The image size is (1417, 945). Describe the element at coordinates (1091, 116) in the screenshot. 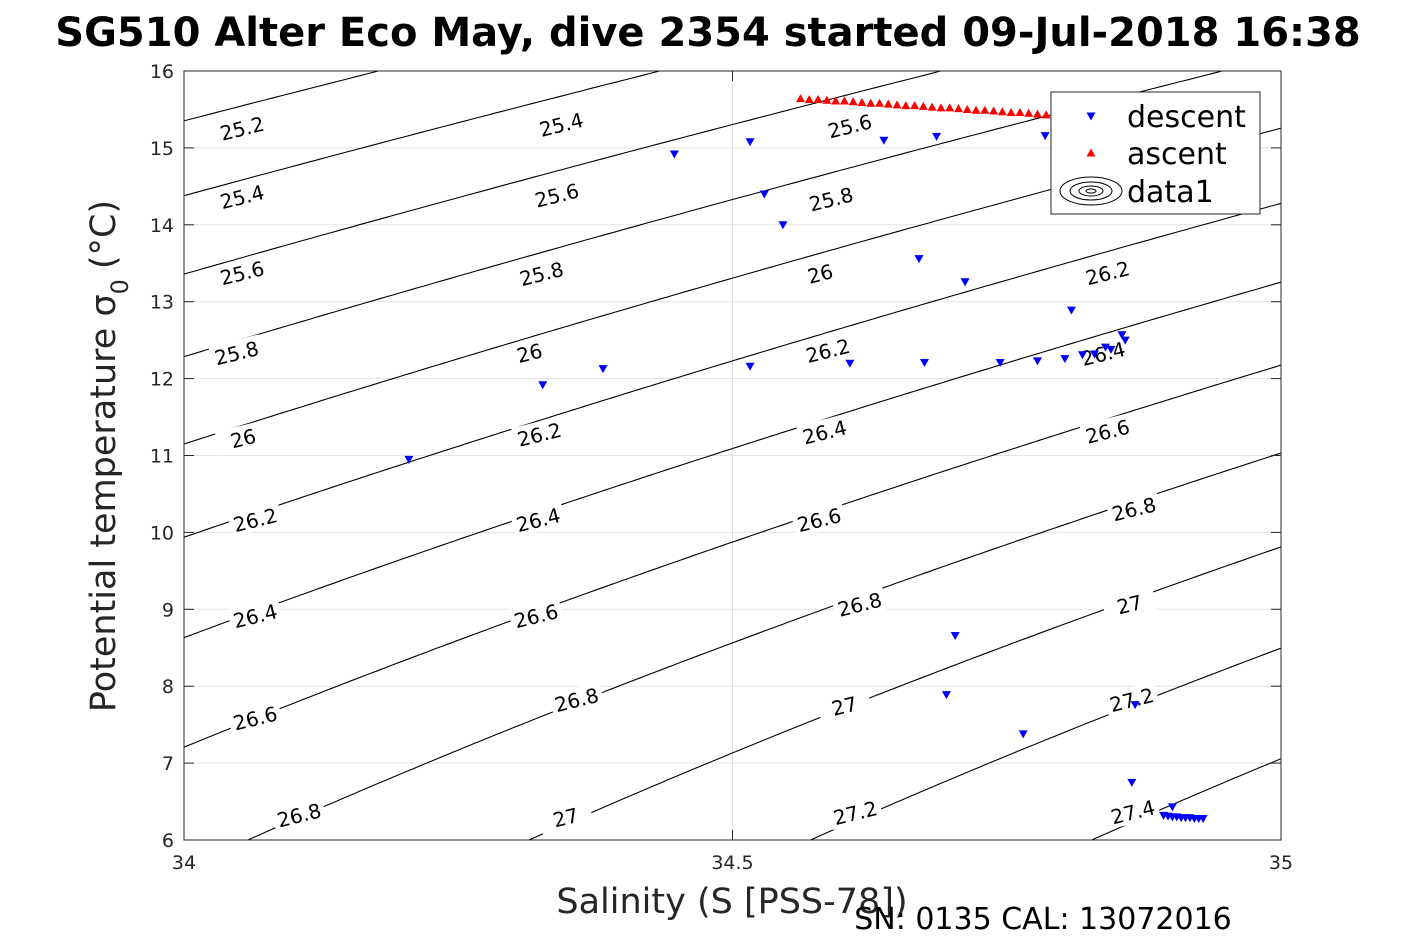

I see `legend-descent-marker` at that location.